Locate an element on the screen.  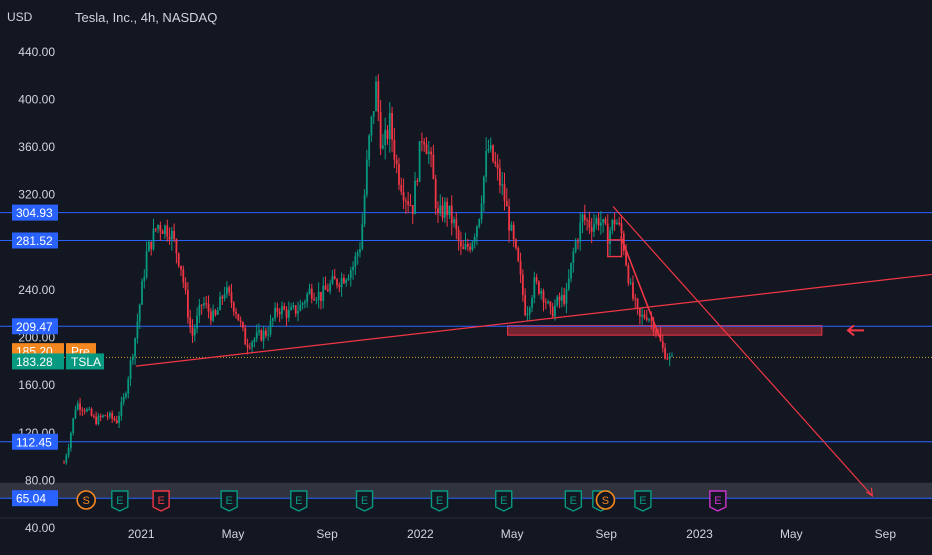
chart-title: Tesla, Inc., 4h, NASDAQ is located at coordinates (146, 17).